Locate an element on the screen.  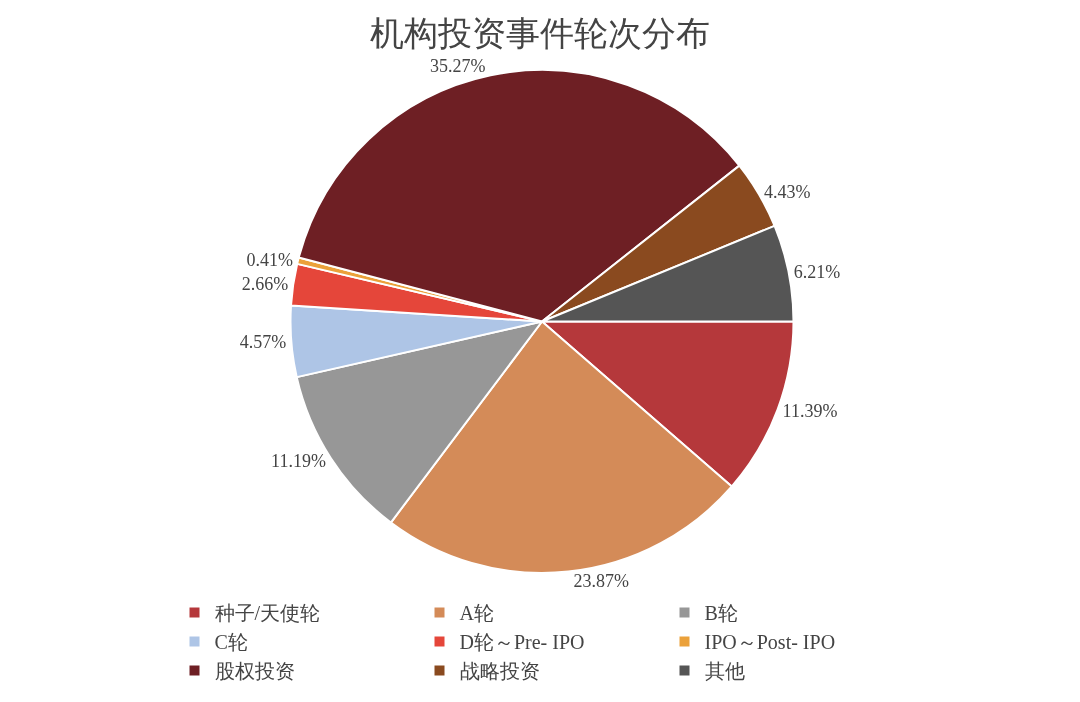
legend-label: 战略投资 is located at coordinates (499, 671).